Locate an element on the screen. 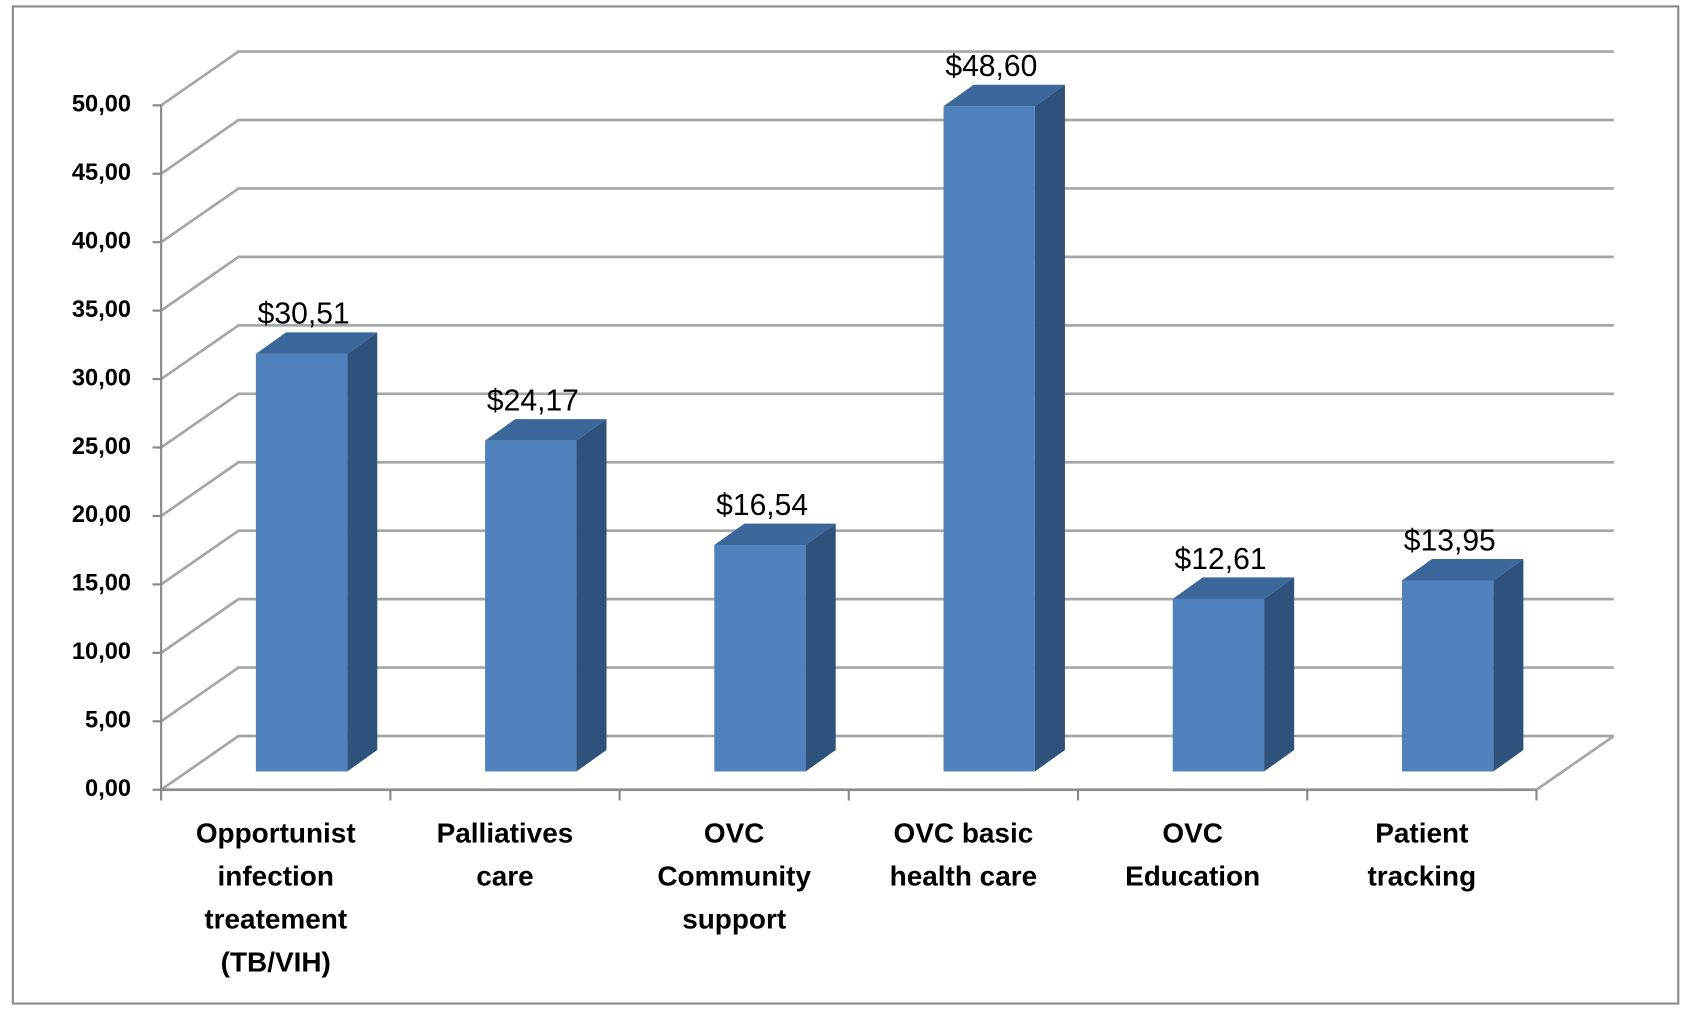  value-label: $16,54 is located at coordinates (762, 505).